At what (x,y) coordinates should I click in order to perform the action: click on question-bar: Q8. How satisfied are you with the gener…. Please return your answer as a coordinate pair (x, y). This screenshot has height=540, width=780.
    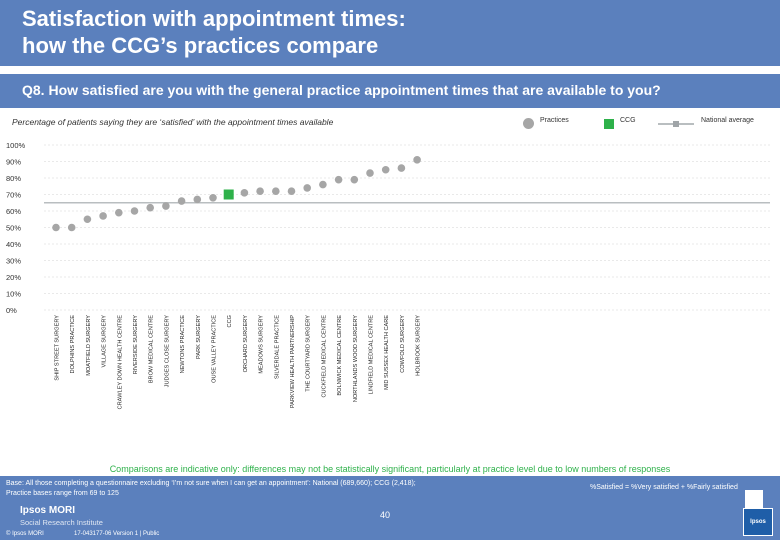
    Looking at the image, I should click on (390, 91).